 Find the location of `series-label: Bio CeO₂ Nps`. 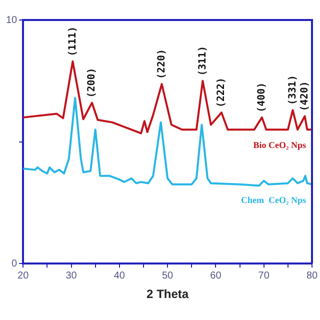

series-label: Bio CeO₂ Nps is located at coordinates (279, 145).